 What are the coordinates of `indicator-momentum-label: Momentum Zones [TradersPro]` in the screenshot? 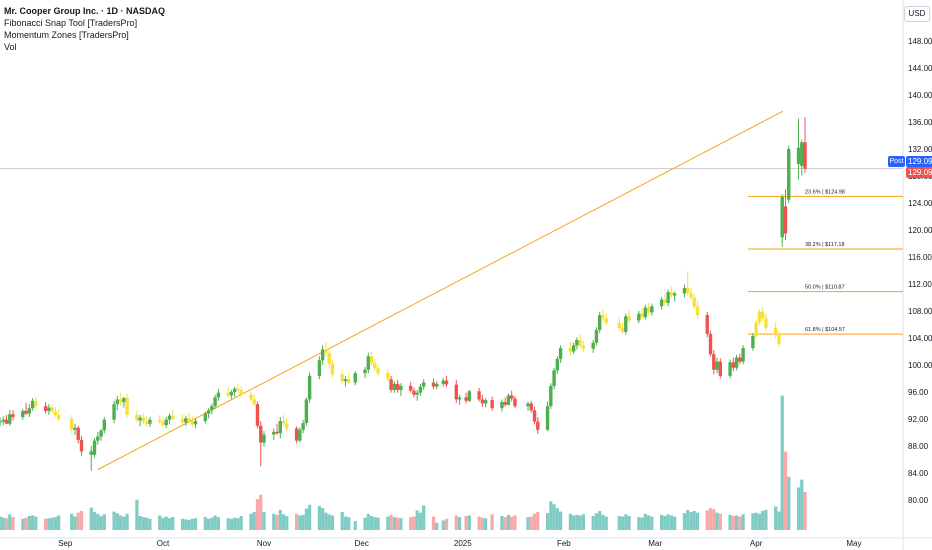 It's located at (66, 35).